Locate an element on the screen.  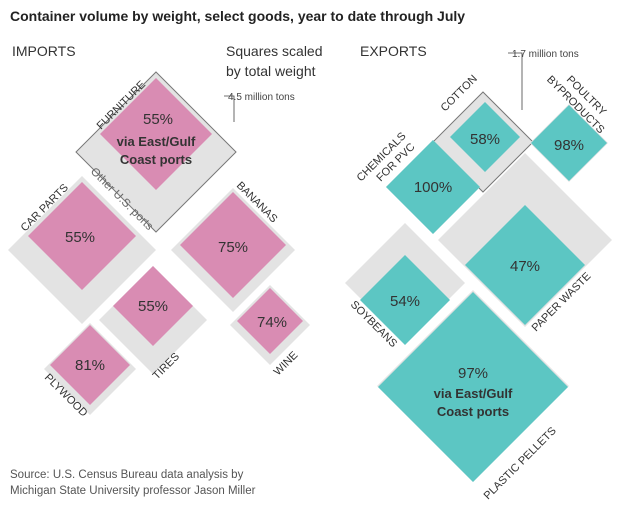
gulf-label-exports-2: Coast ports is located at coordinates (473, 411).